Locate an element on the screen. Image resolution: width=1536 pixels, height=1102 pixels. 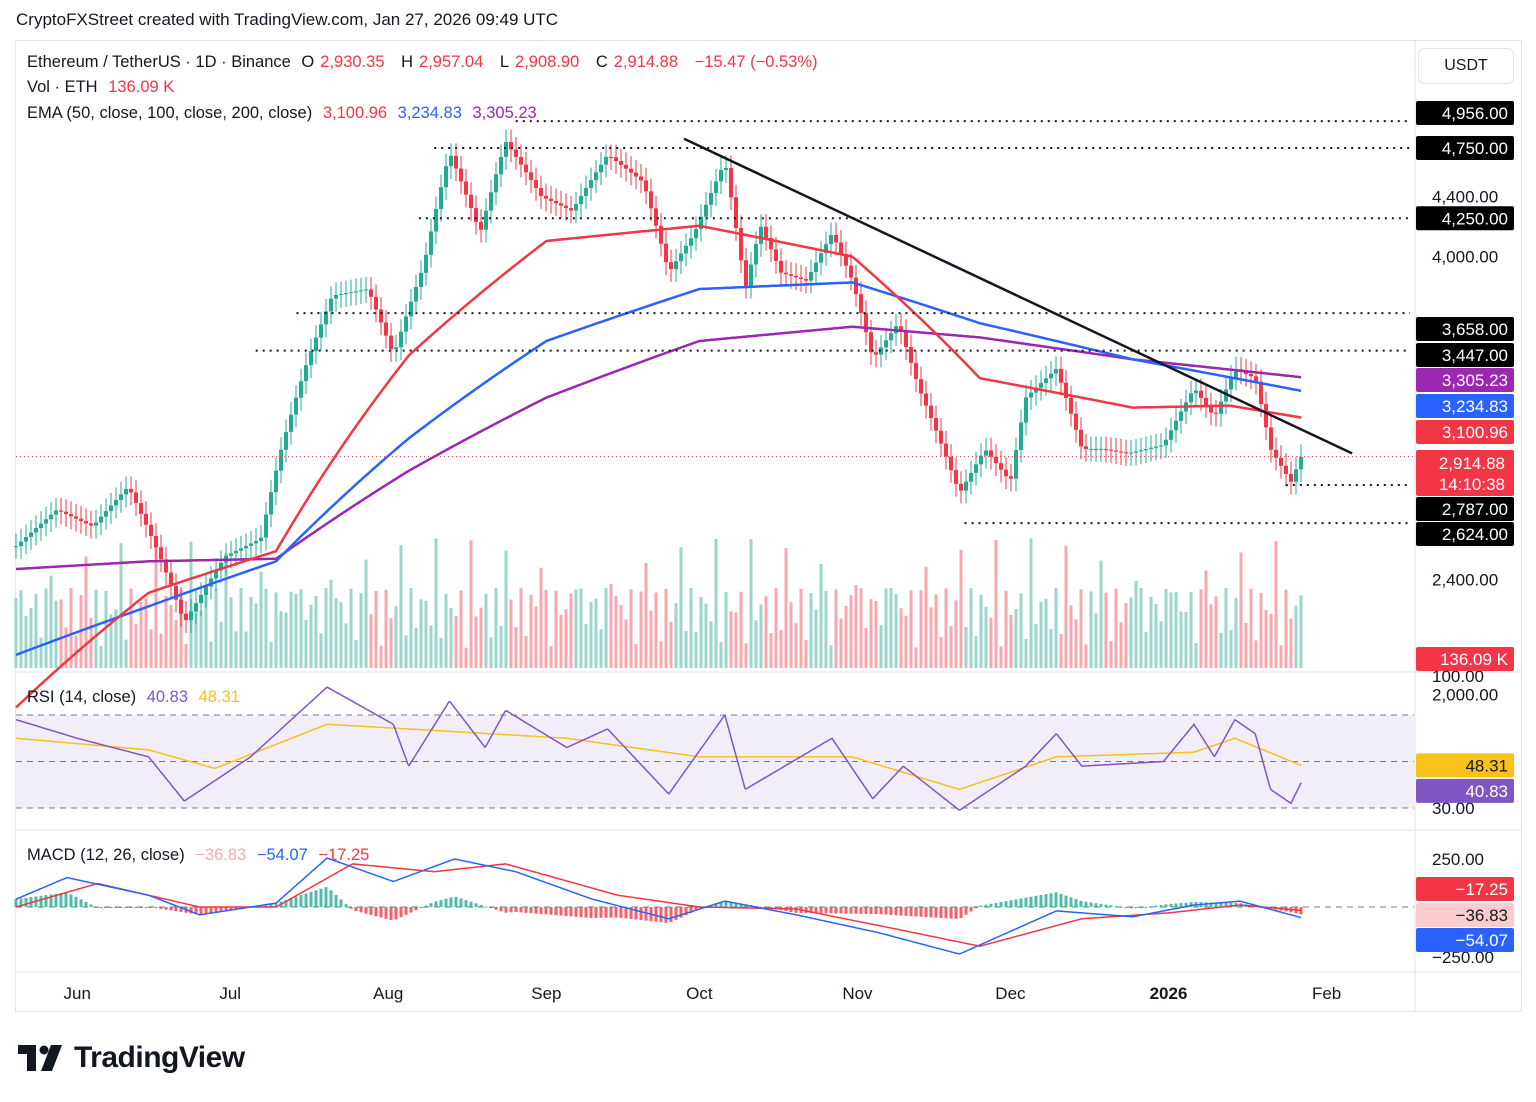
macd-label: MACD (12, 26, close) is located at coordinates (106, 855).